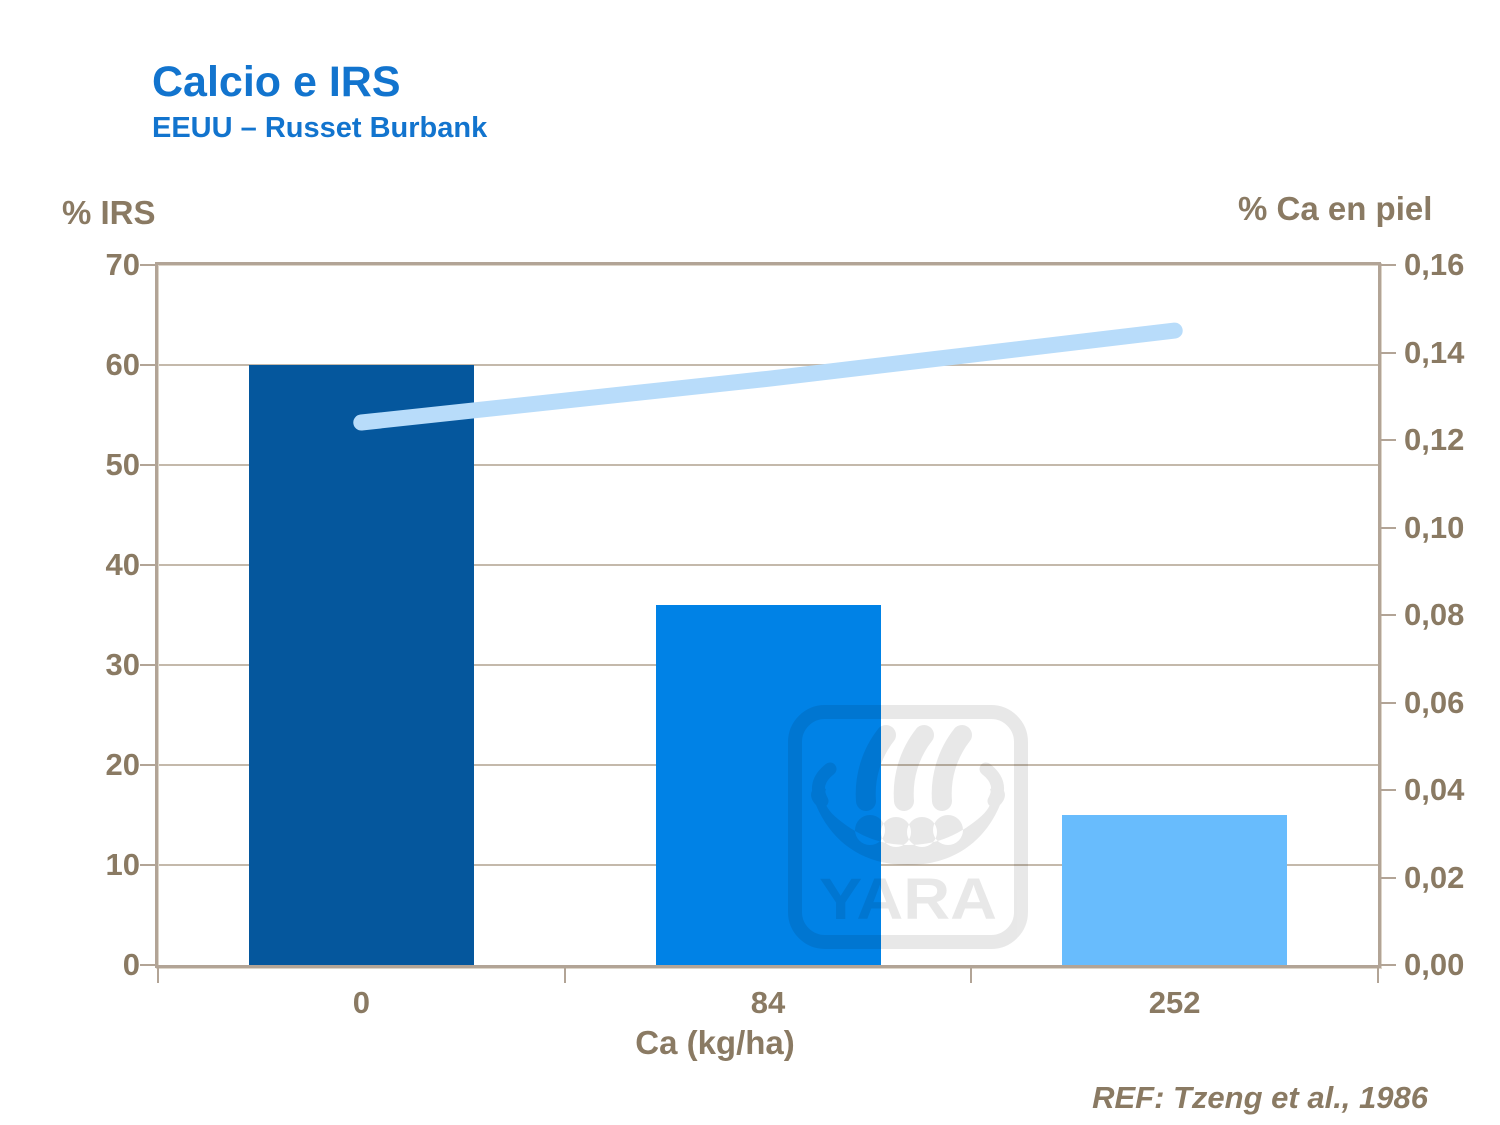 This screenshot has width=1500, height=1125. What do you see at coordinates (320, 128) in the screenshot?
I see `chart-subtitle: EEUU – Russet Burbank` at bounding box center [320, 128].